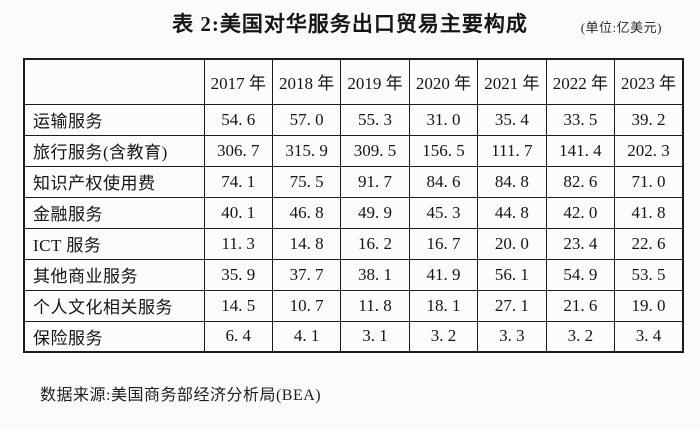 Image resolution: width=700 pixels, height=430 pixels. What do you see at coordinates (512, 181) in the screenshot?
I see `value-cell: 84. 8` at bounding box center [512, 181].